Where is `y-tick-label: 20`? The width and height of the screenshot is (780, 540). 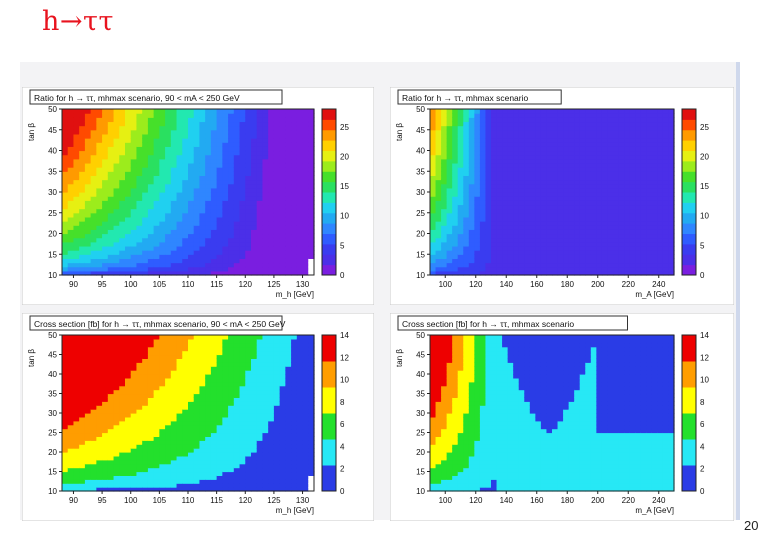
y-tick-label: 20 is located at coordinates (420, 234).